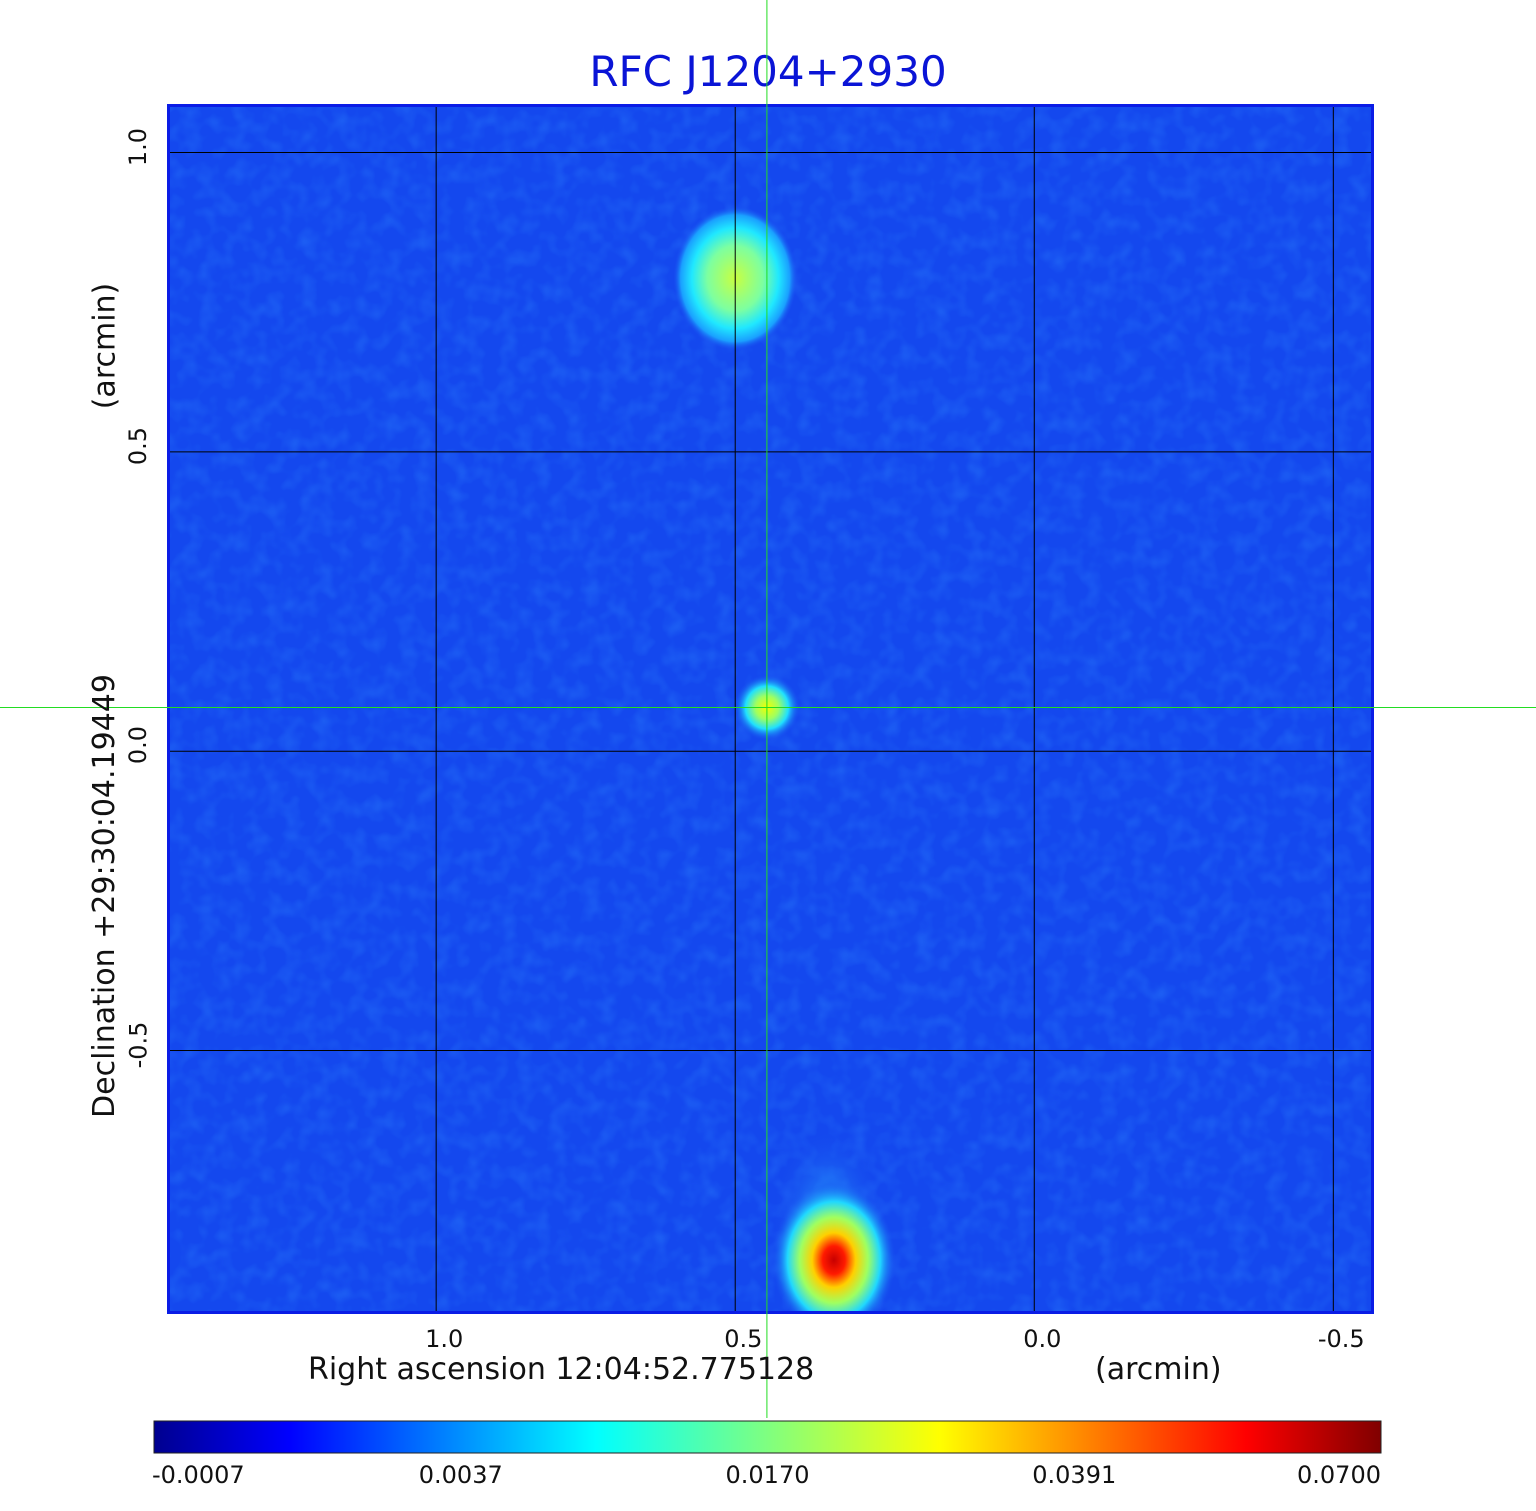  I want to click on colorbar-tick-label: 0.0700, so click(1339, 1475).